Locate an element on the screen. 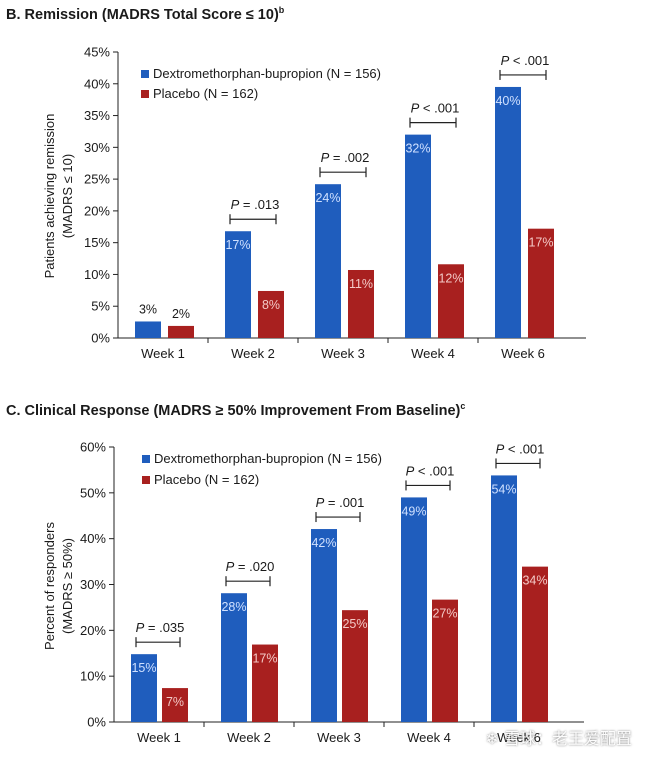  y-tick-label: 15% is located at coordinates (97, 242).